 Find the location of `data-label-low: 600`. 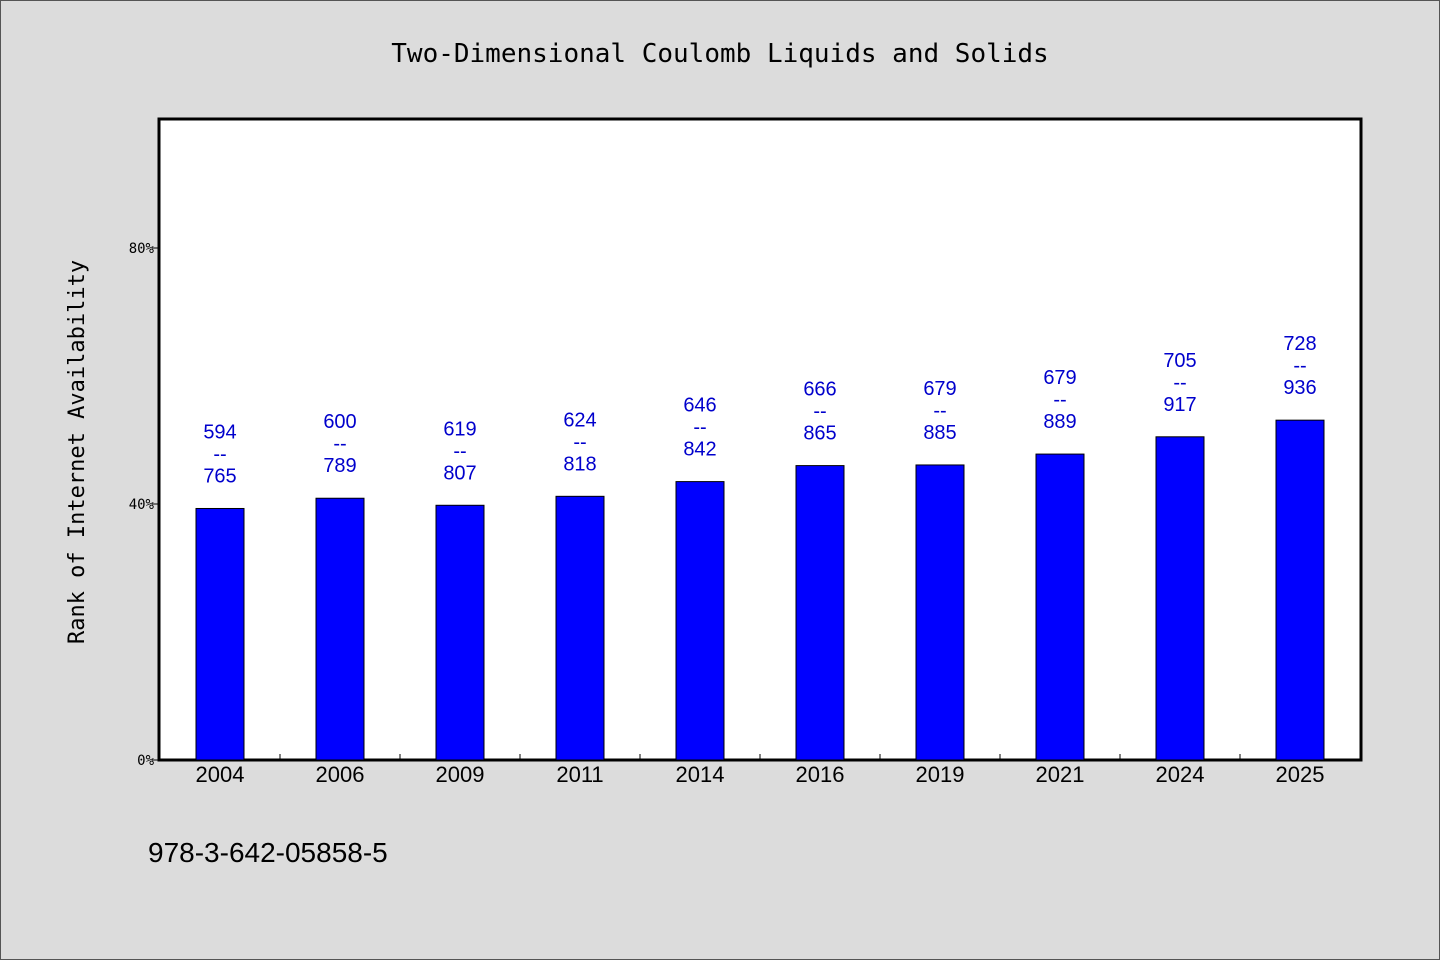

data-label-low: 600 is located at coordinates (339, 422).